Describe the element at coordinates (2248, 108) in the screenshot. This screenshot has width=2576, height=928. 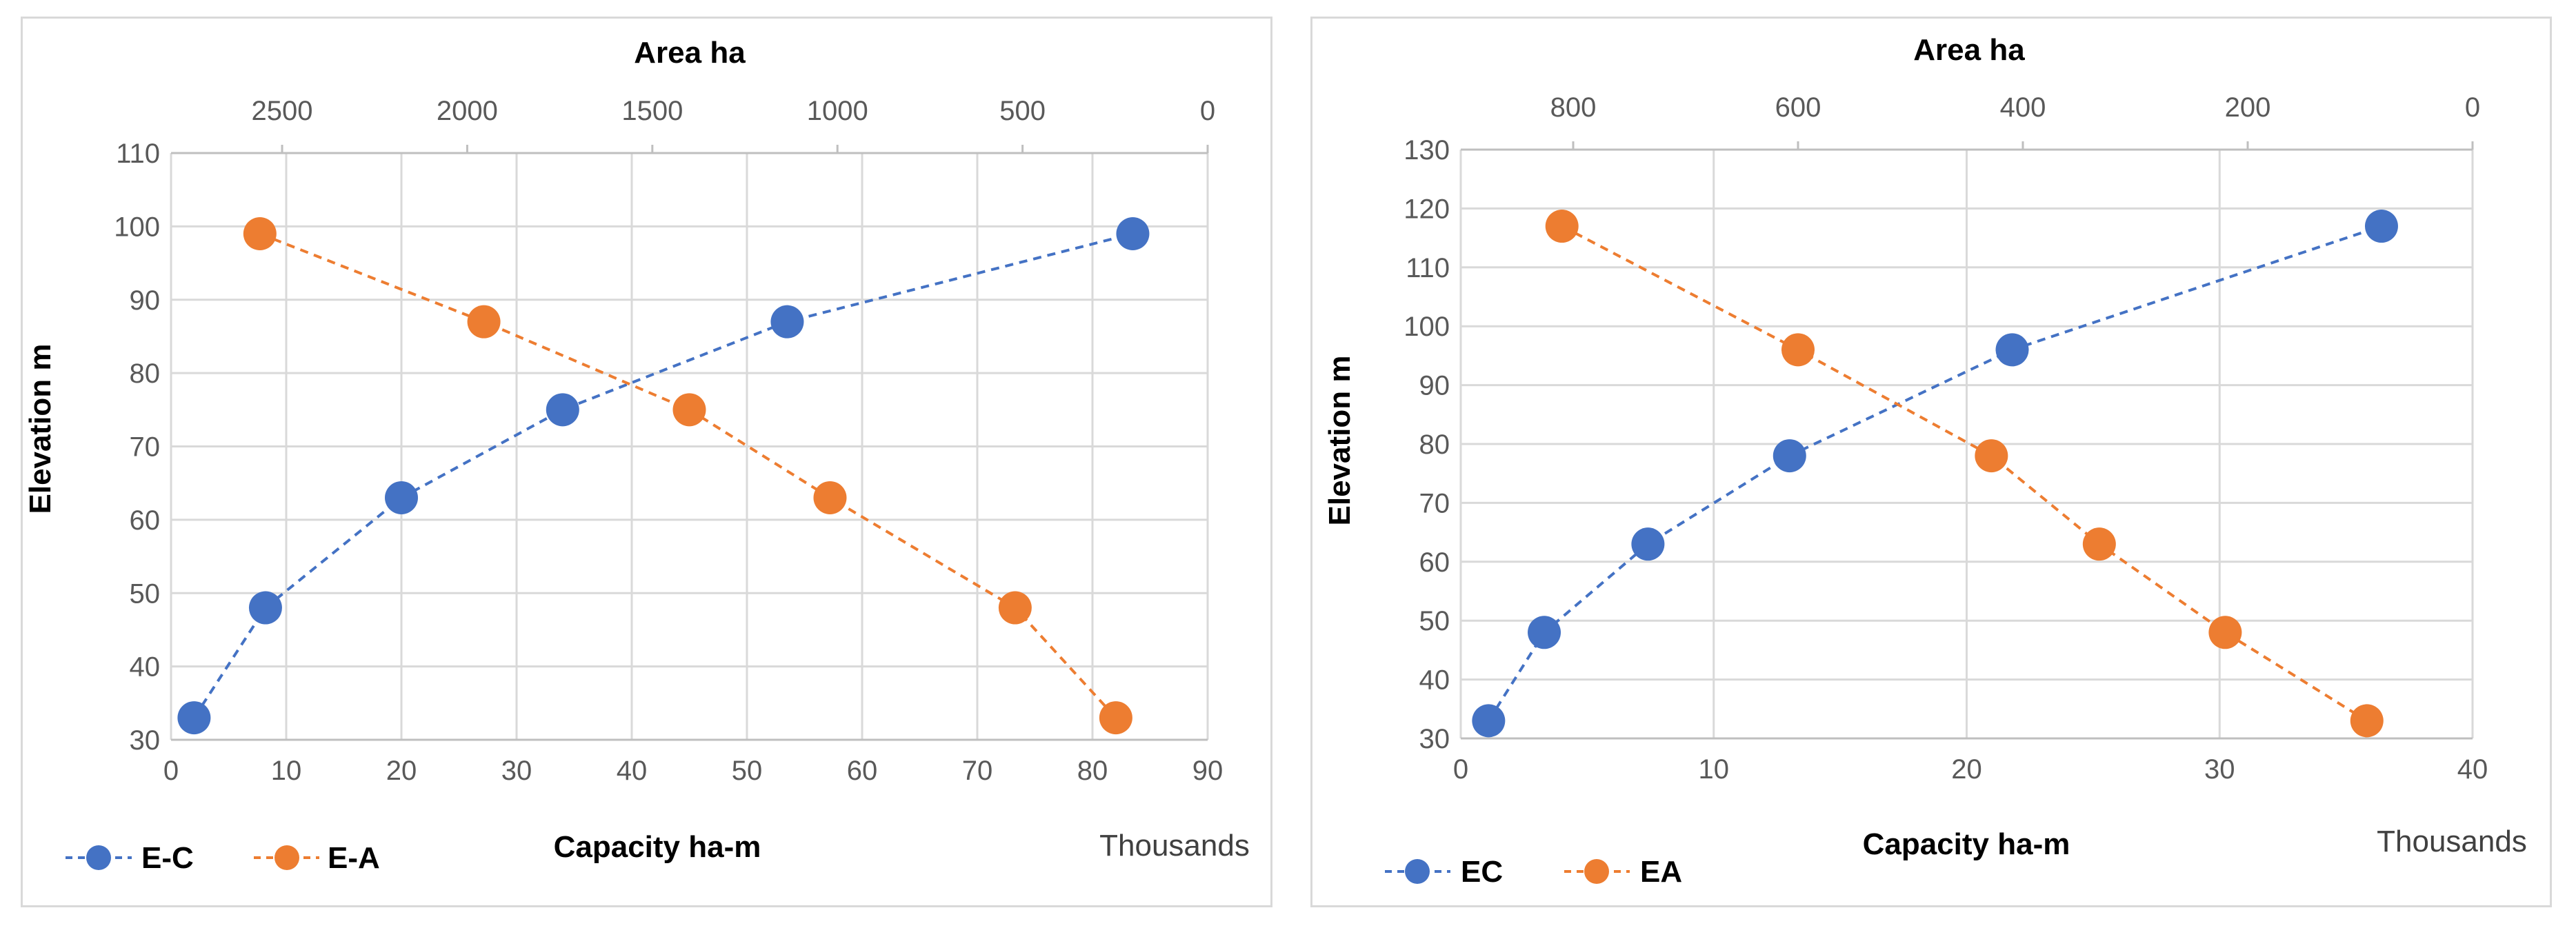
I see `top-tick-label: 200` at that location.